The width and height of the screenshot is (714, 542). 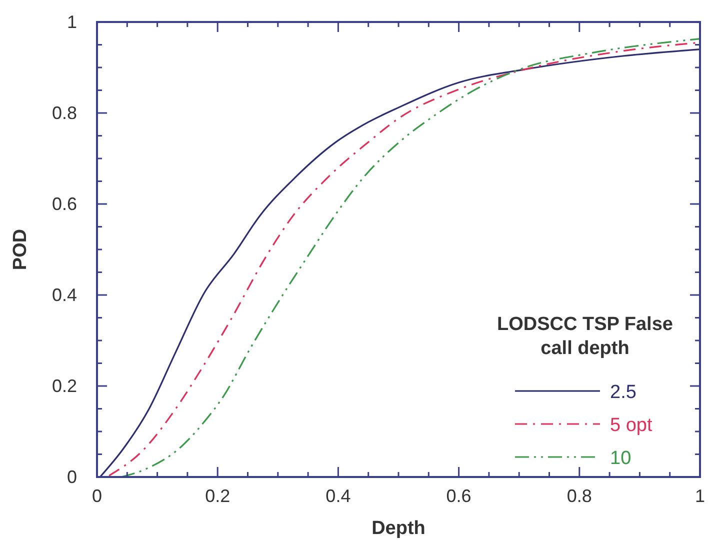 I want to click on legend-label: 5 opt, so click(x=631, y=425).